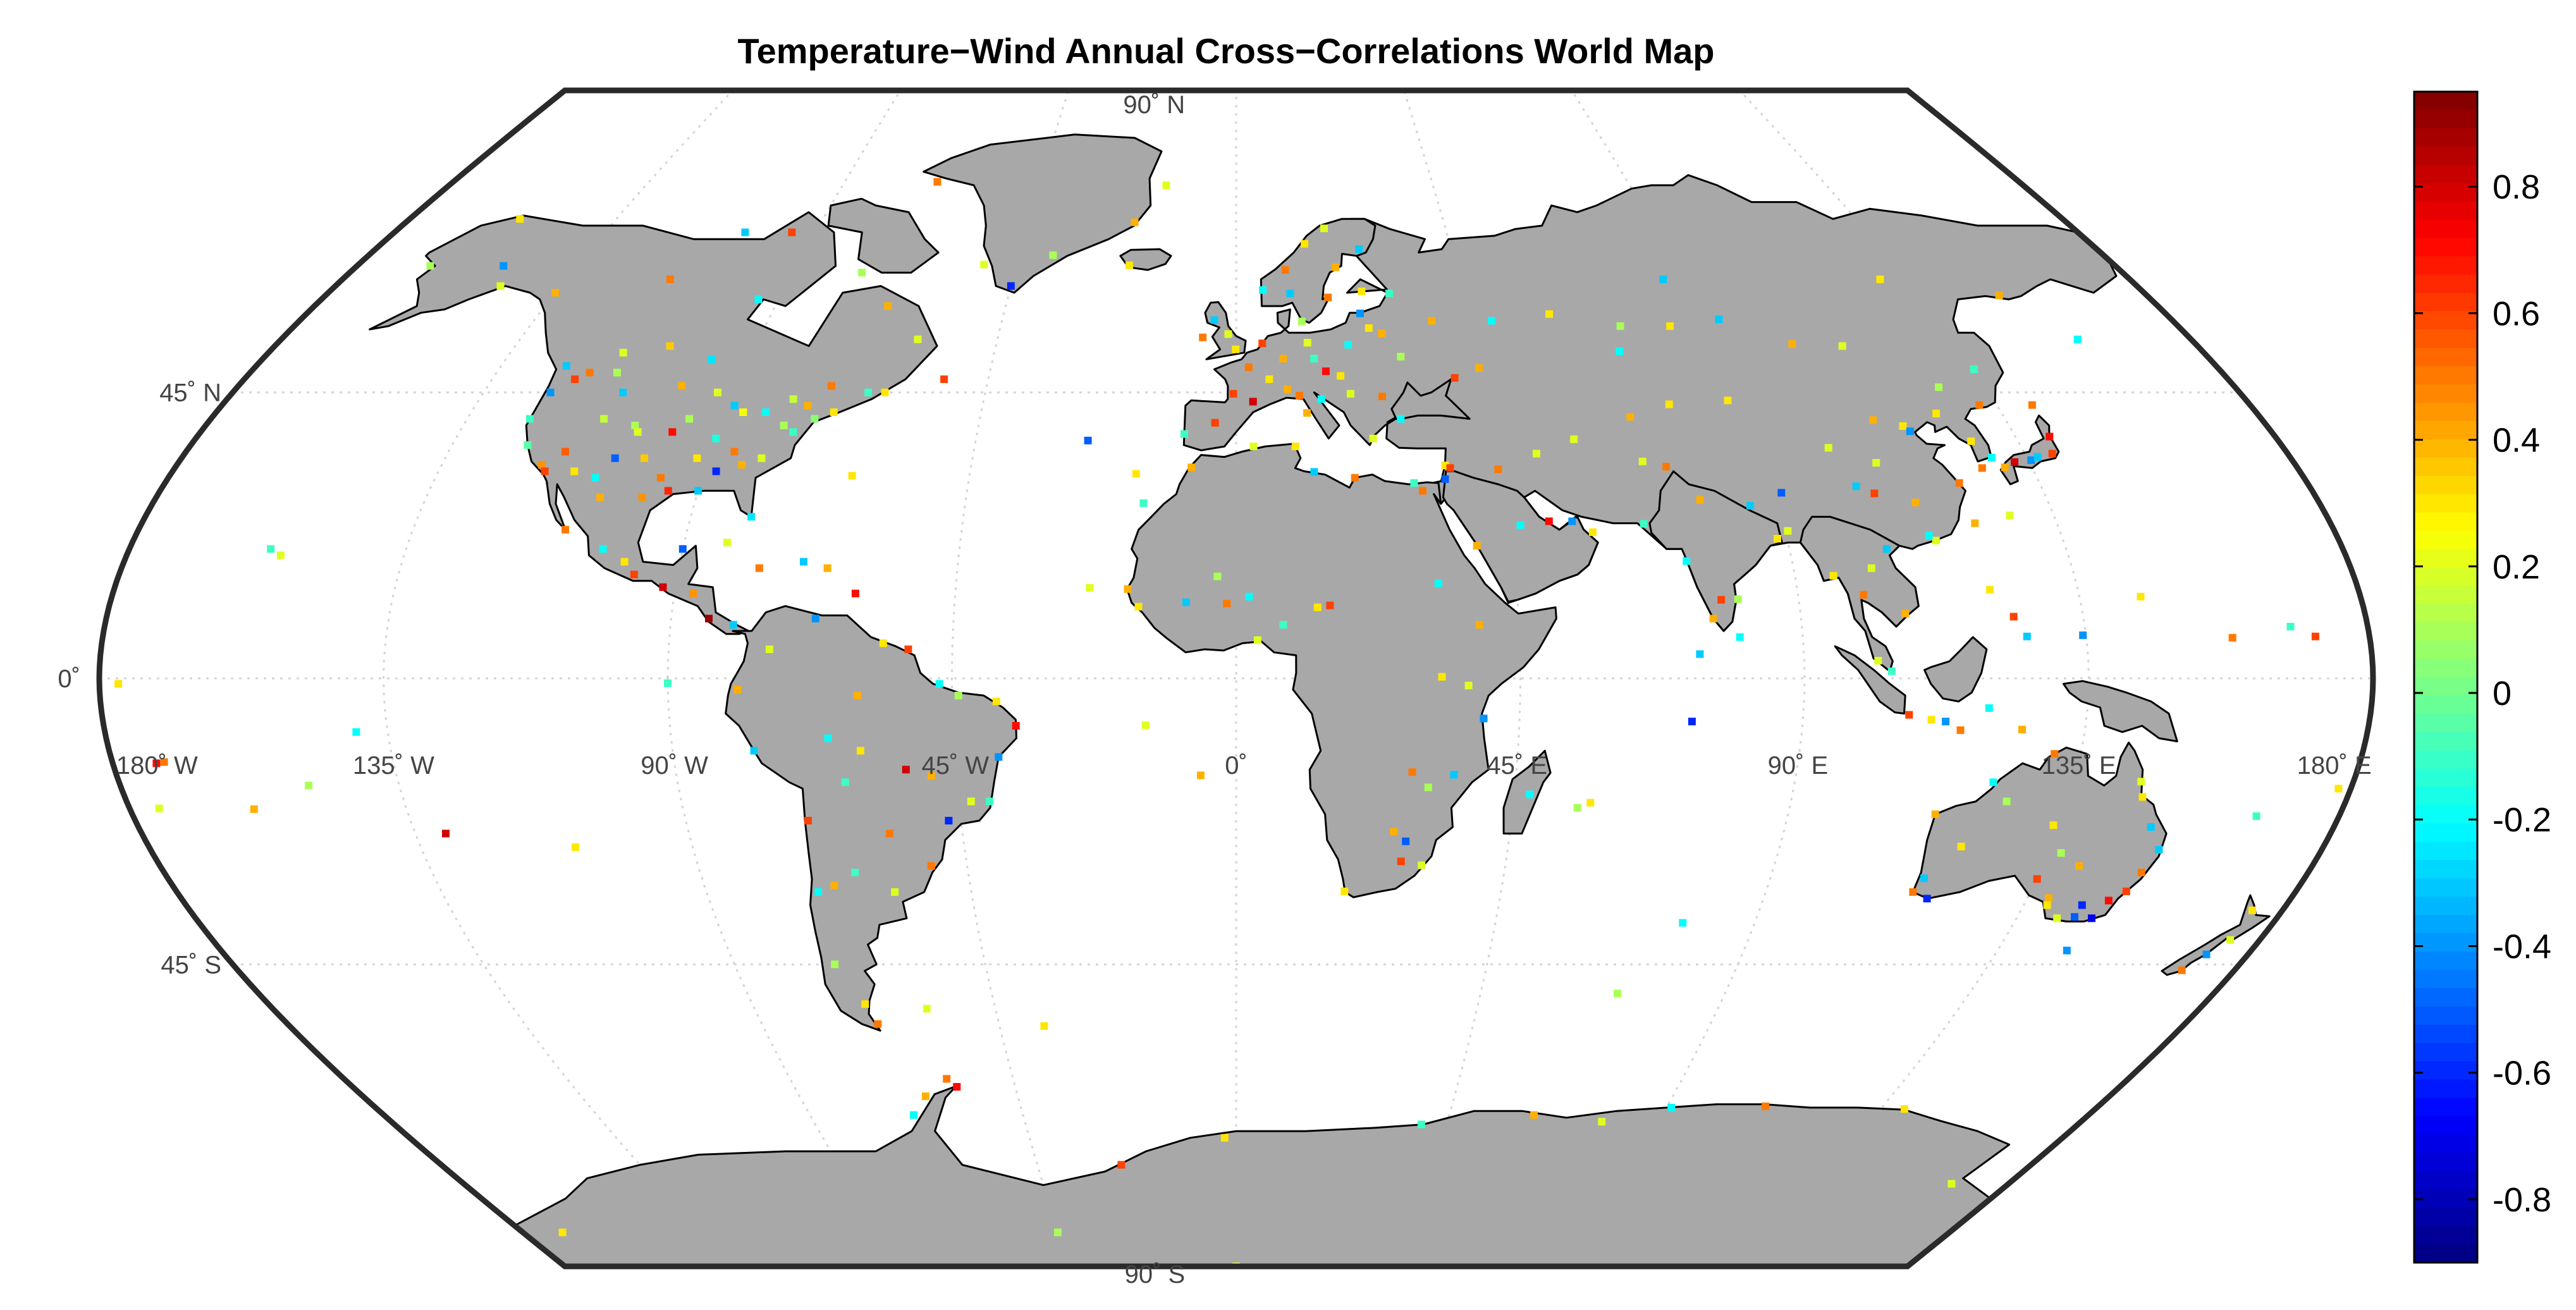 The height and width of the screenshot is (1310, 2576). I want to click on land-borneo, so click(1955, 669).